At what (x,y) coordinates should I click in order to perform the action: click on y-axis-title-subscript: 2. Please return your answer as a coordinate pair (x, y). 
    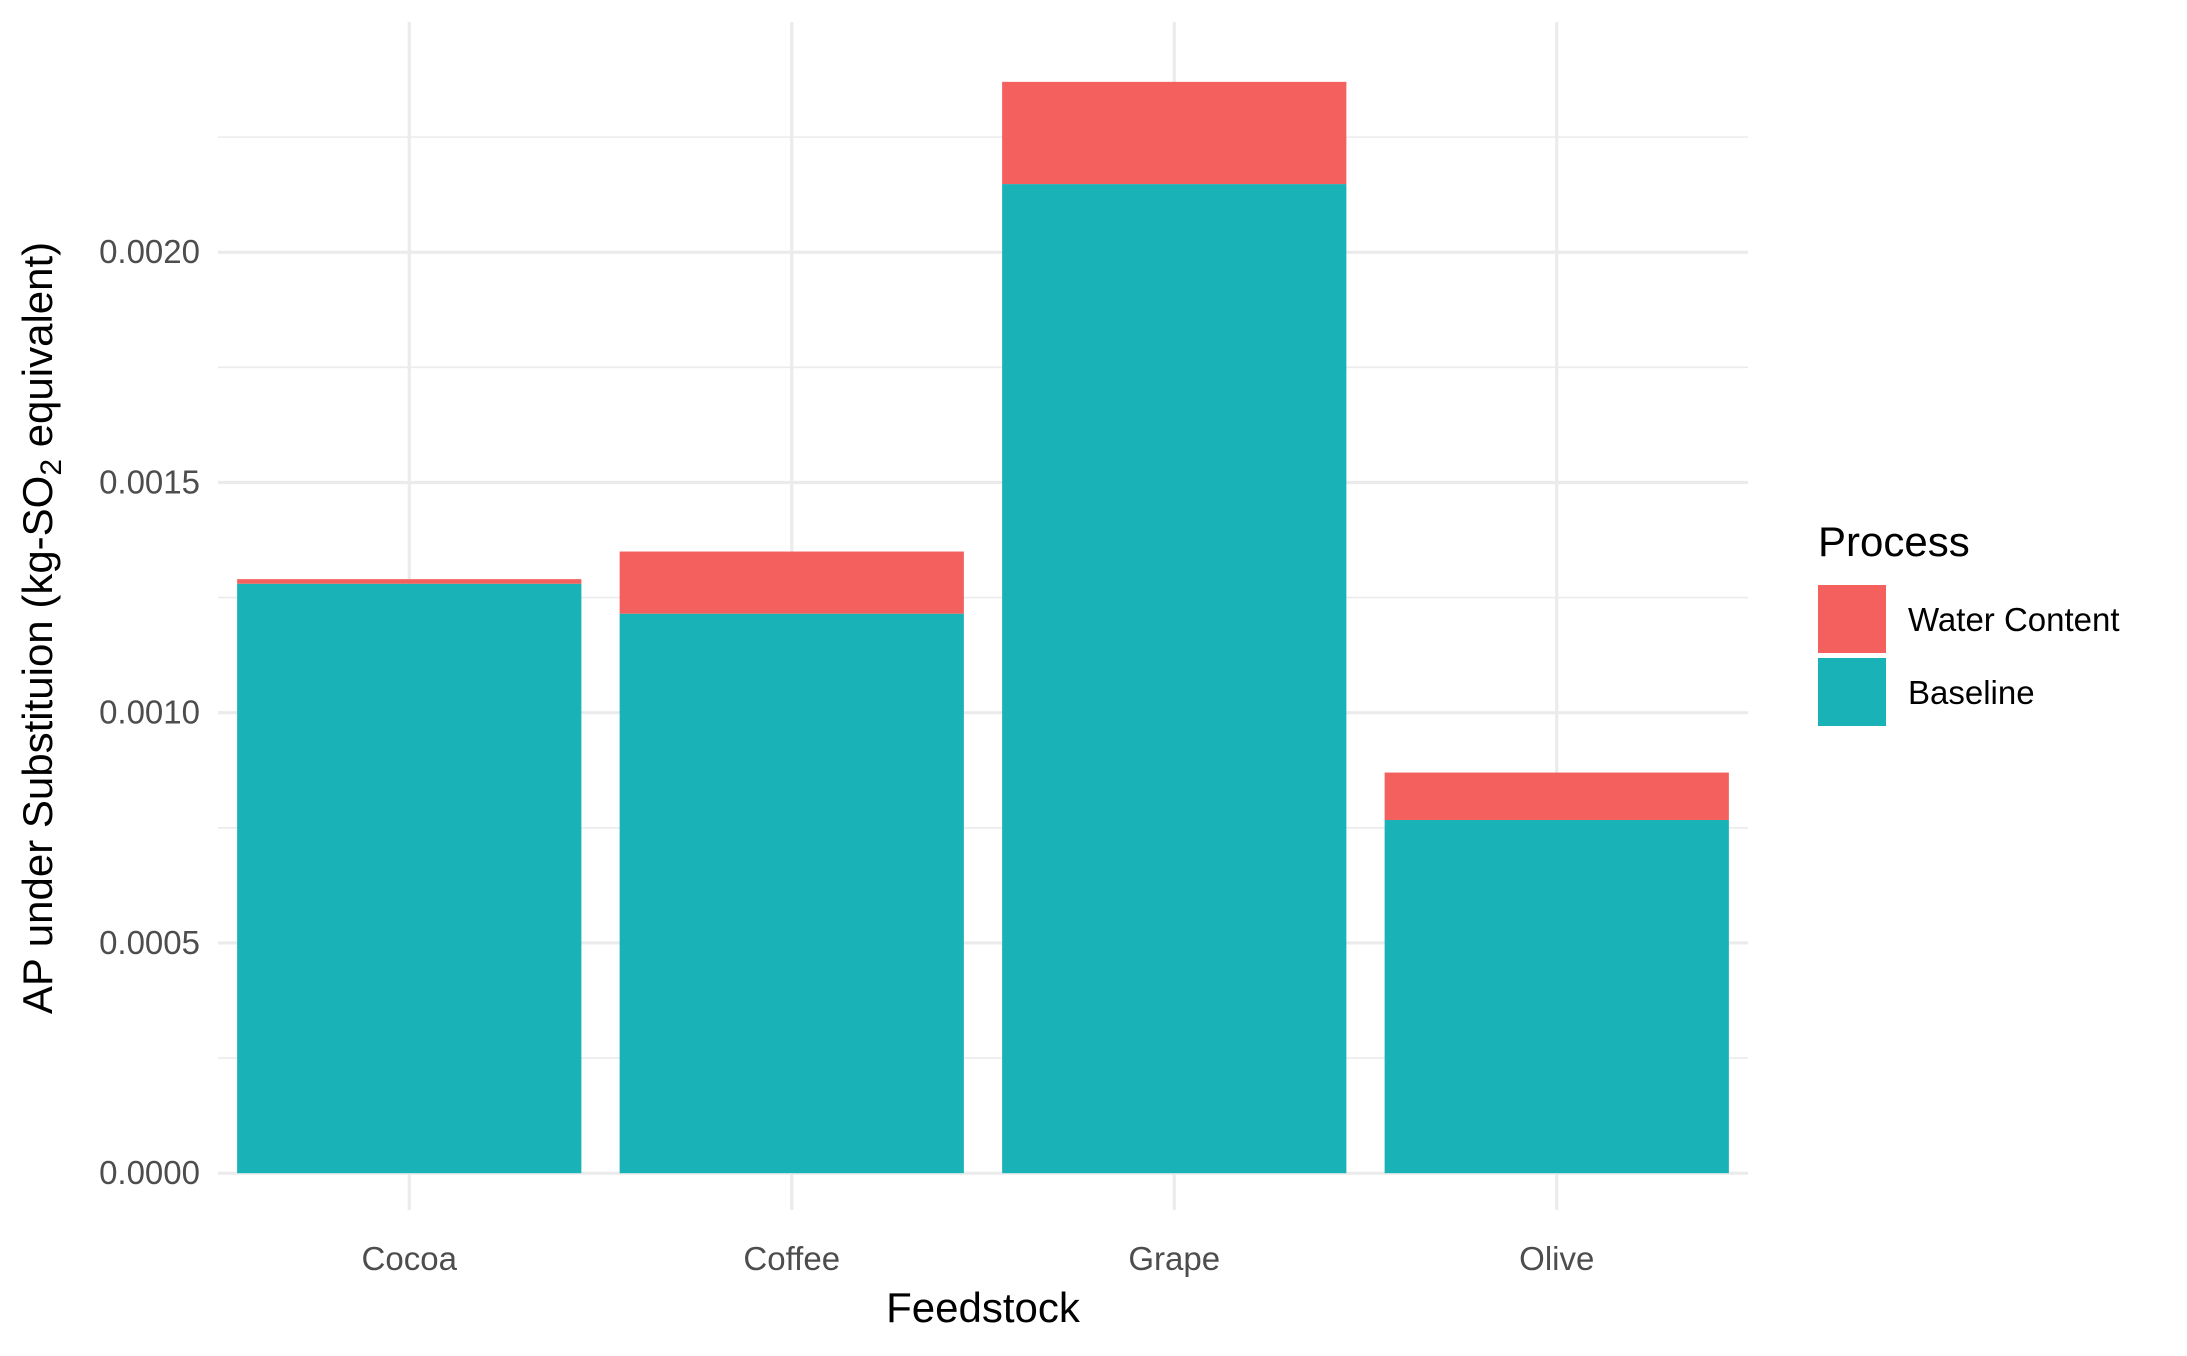
    Looking at the image, I should click on (51, 467).